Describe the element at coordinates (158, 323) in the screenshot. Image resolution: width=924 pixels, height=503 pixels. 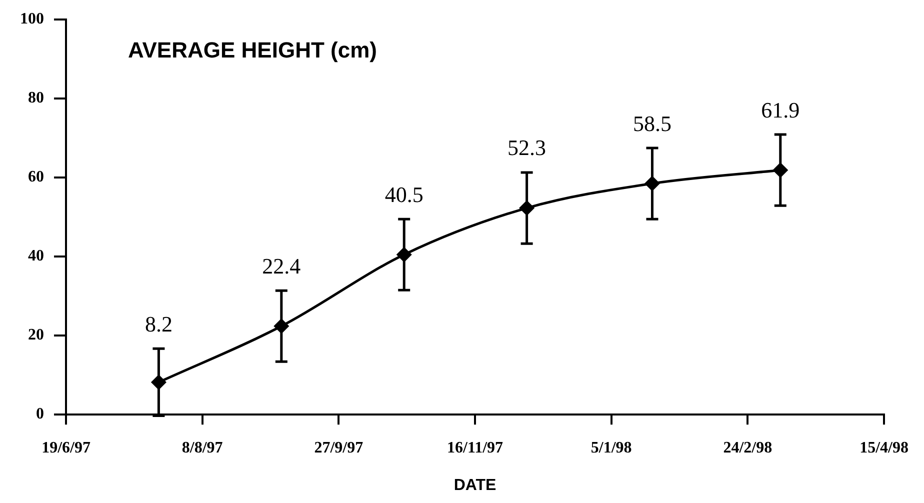
I see `data-label: 8.2` at that location.